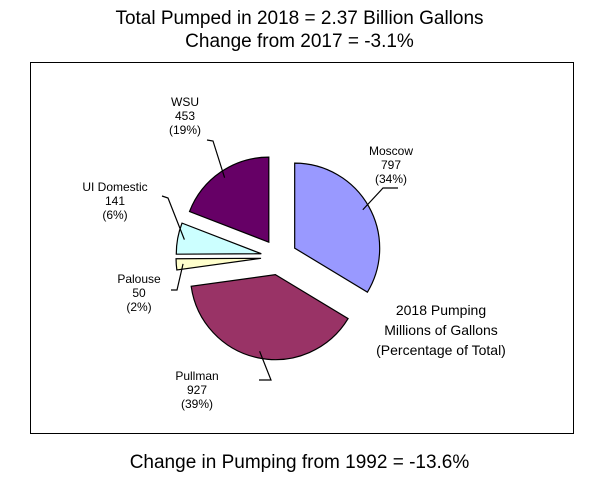 The width and height of the screenshot is (599, 488). Describe the element at coordinates (265, 366) in the screenshot. I see `leader-line-pullman` at that location.